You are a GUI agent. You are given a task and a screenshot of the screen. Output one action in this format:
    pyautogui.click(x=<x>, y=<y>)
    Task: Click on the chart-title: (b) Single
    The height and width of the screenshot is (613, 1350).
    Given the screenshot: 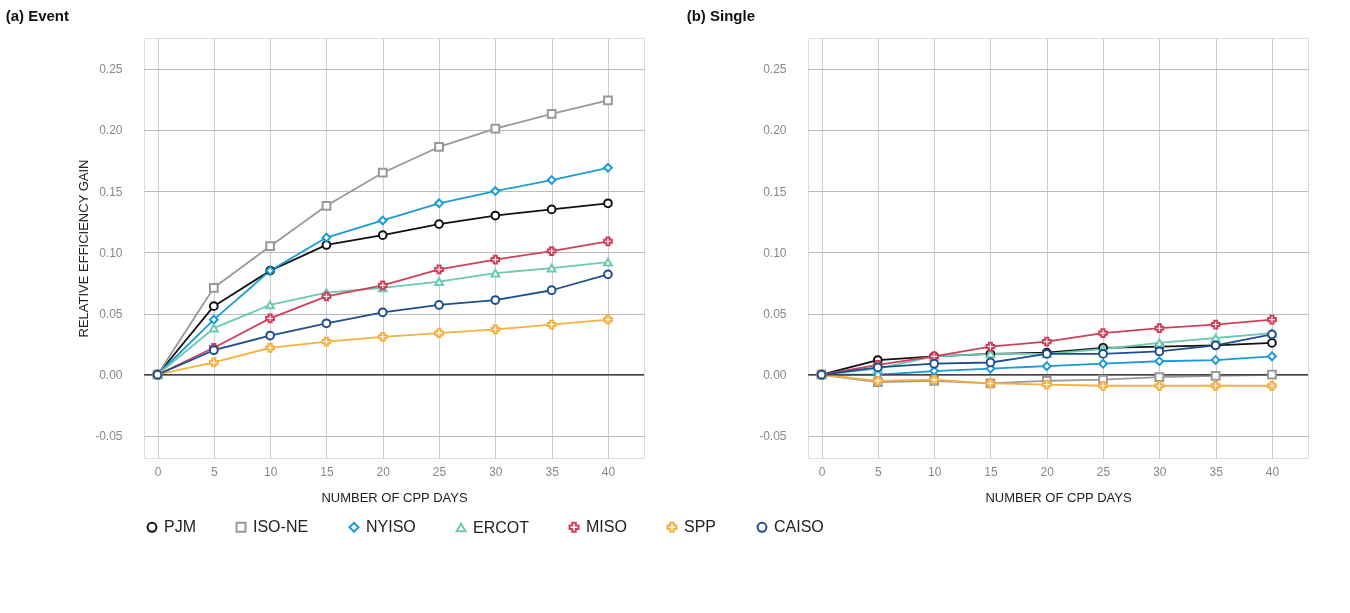 What is the action you would take?
    pyautogui.click(x=720, y=15)
    